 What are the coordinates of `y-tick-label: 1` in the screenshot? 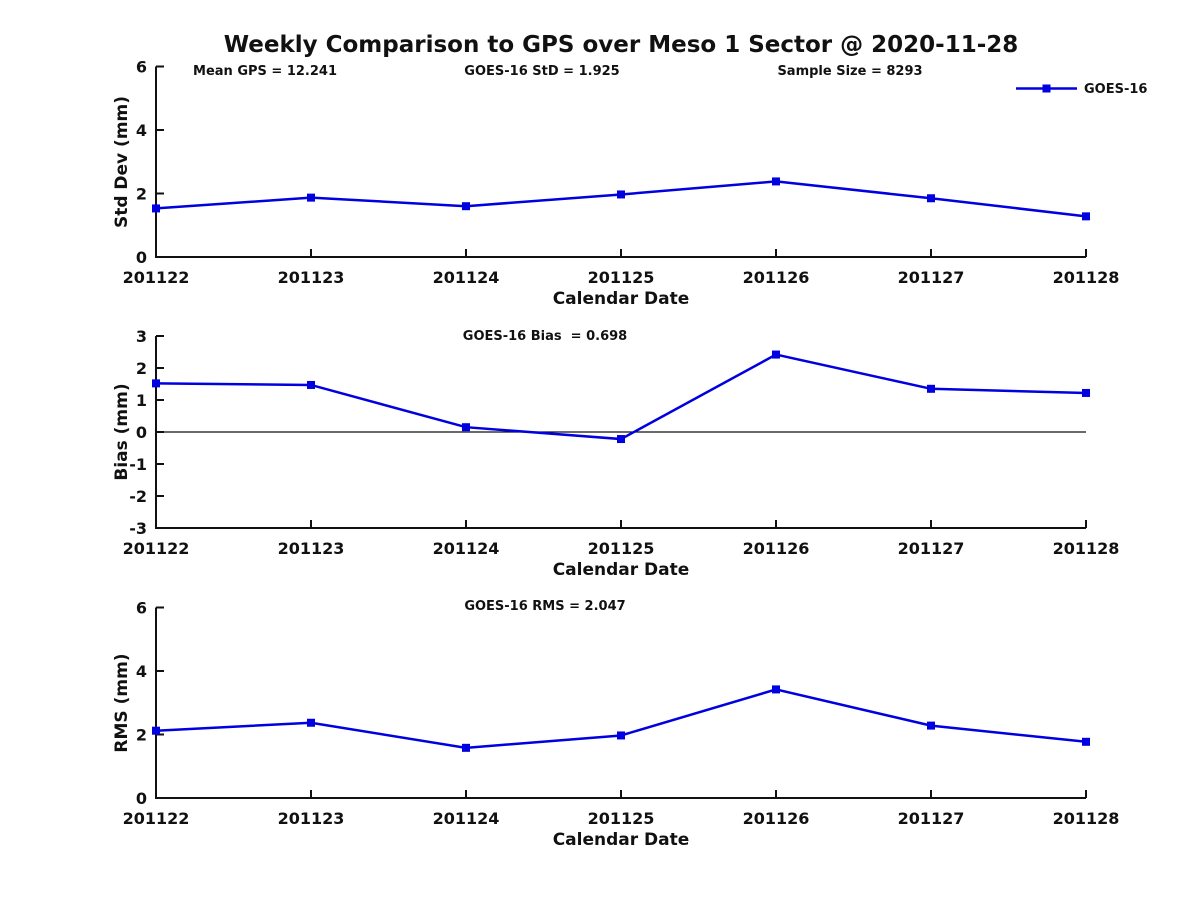 It's located at (141, 400).